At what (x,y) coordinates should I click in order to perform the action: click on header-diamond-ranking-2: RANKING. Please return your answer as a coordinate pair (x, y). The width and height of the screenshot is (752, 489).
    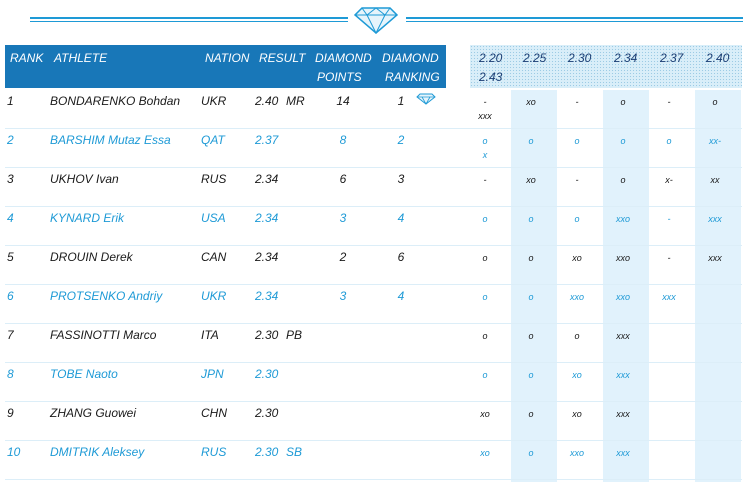
    Looking at the image, I should click on (412, 77).